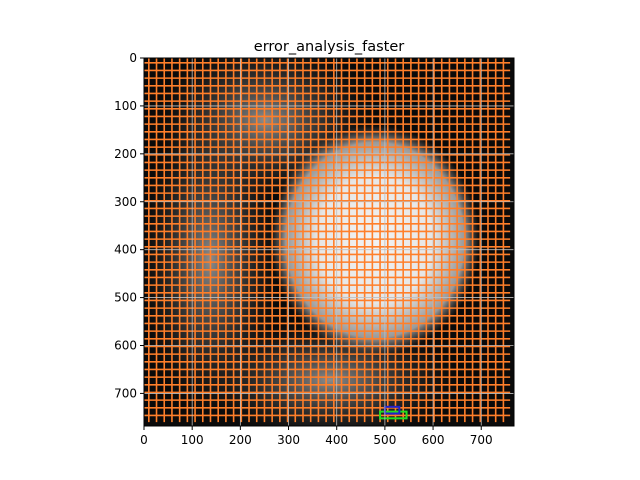 The height and width of the screenshot is (480, 640). What do you see at coordinates (125, 250) in the screenshot?
I see `y-tick-label: 400` at bounding box center [125, 250].